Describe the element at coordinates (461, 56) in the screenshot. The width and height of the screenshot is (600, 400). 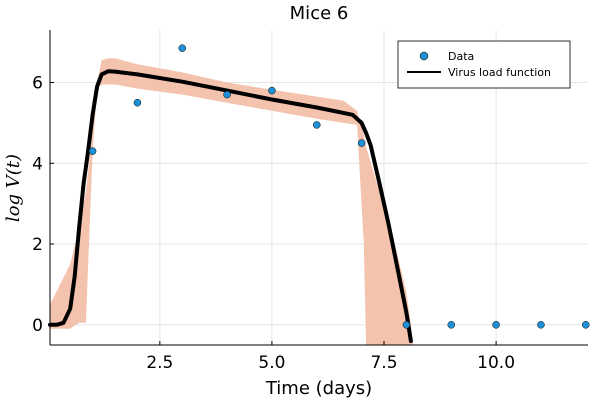
I see `legend-label-data: Data` at that location.